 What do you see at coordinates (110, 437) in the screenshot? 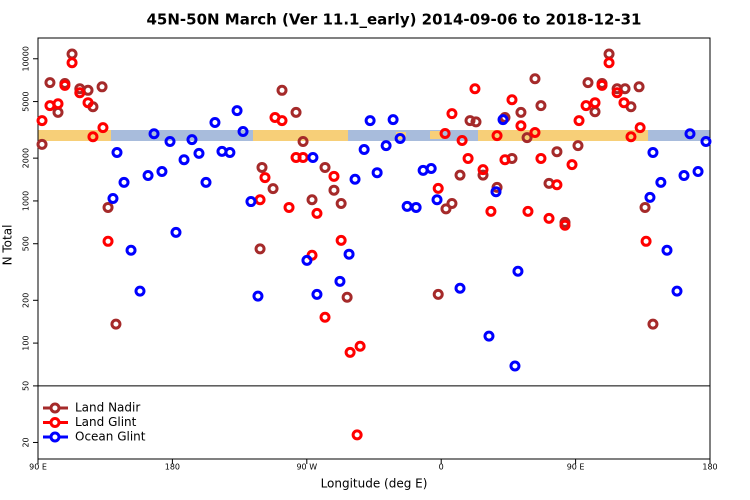
I see `legend-label: Ocean Glint` at bounding box center [110, 437].